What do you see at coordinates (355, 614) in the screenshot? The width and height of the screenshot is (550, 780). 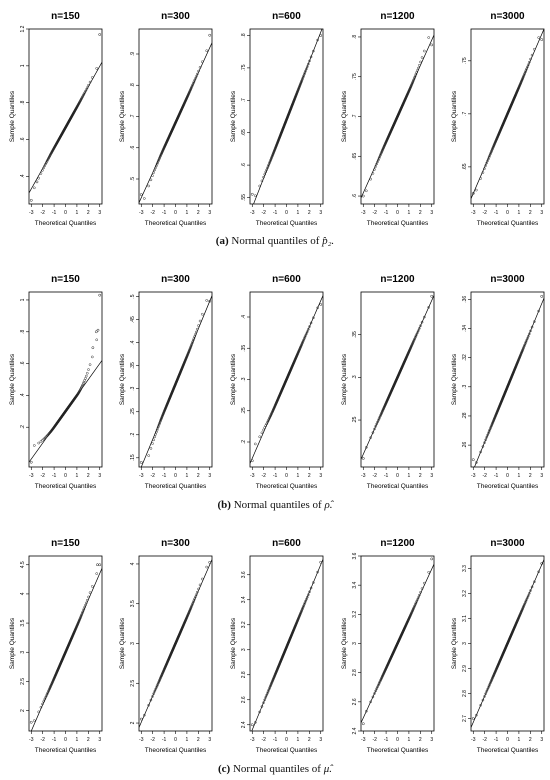 I see `y-tick-label: 3.2` at bounding box center [355, 614].